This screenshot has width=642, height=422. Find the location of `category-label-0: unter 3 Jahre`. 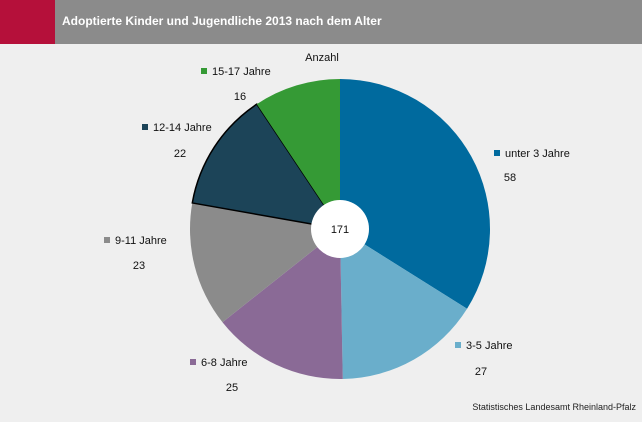

category-label-0: unter 3 Jahre is located at coordinates (537, 154).